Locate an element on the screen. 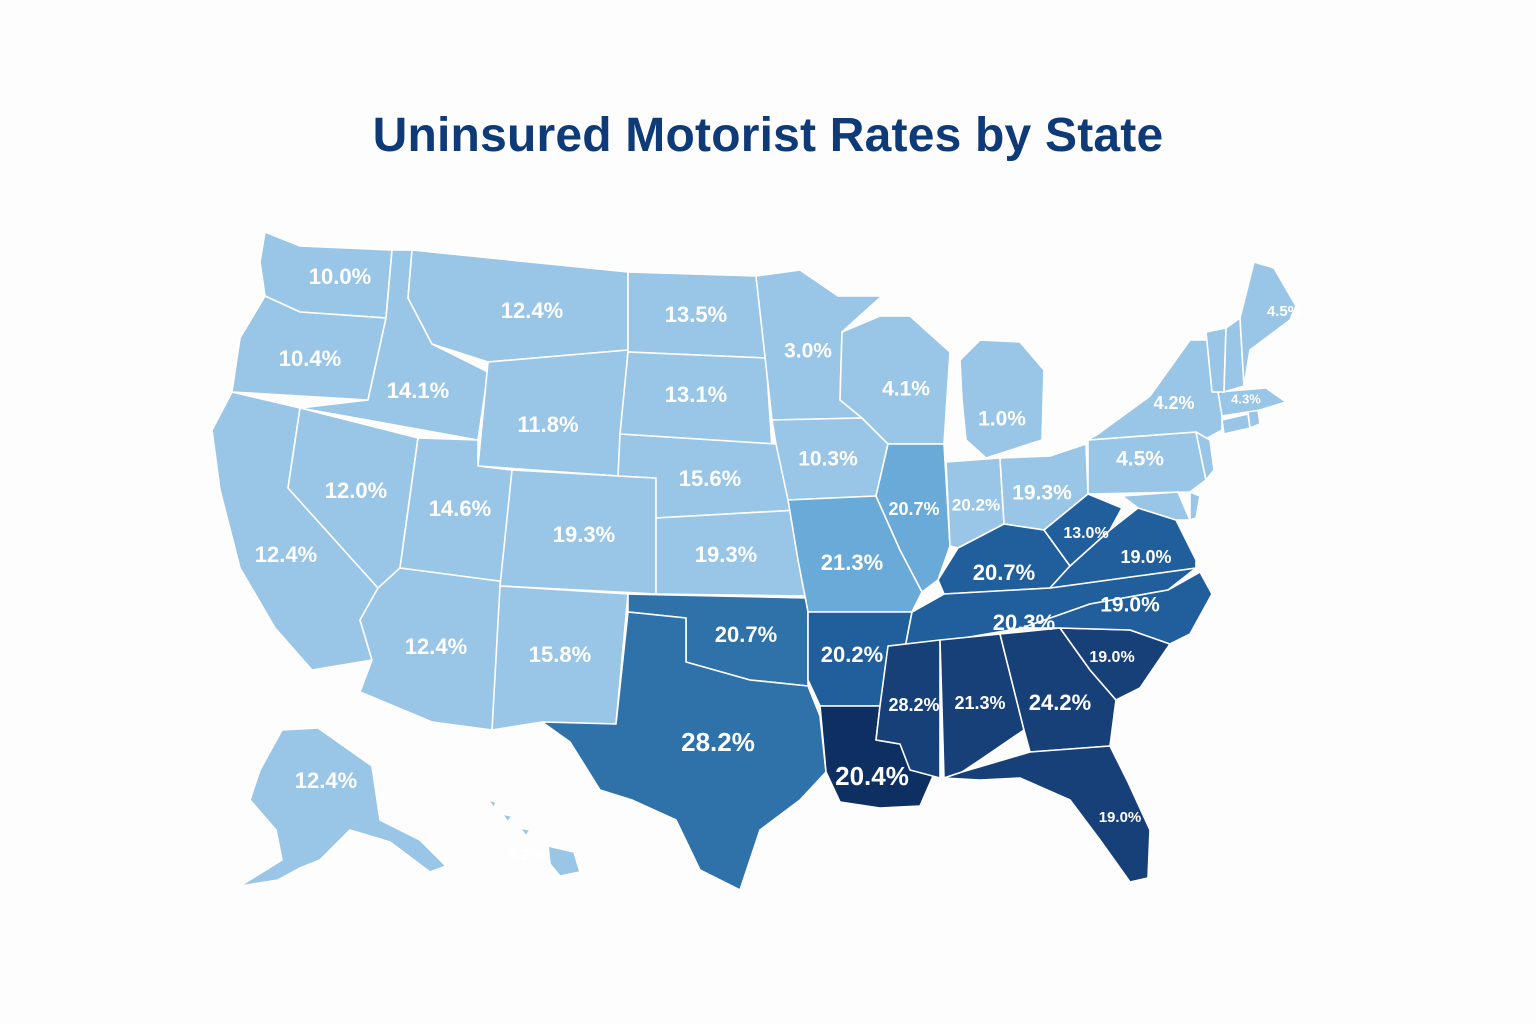 The width and height of the screenshot is (1536, 1024). state-label-co: 19.3% is located at coordinates (584, 534).